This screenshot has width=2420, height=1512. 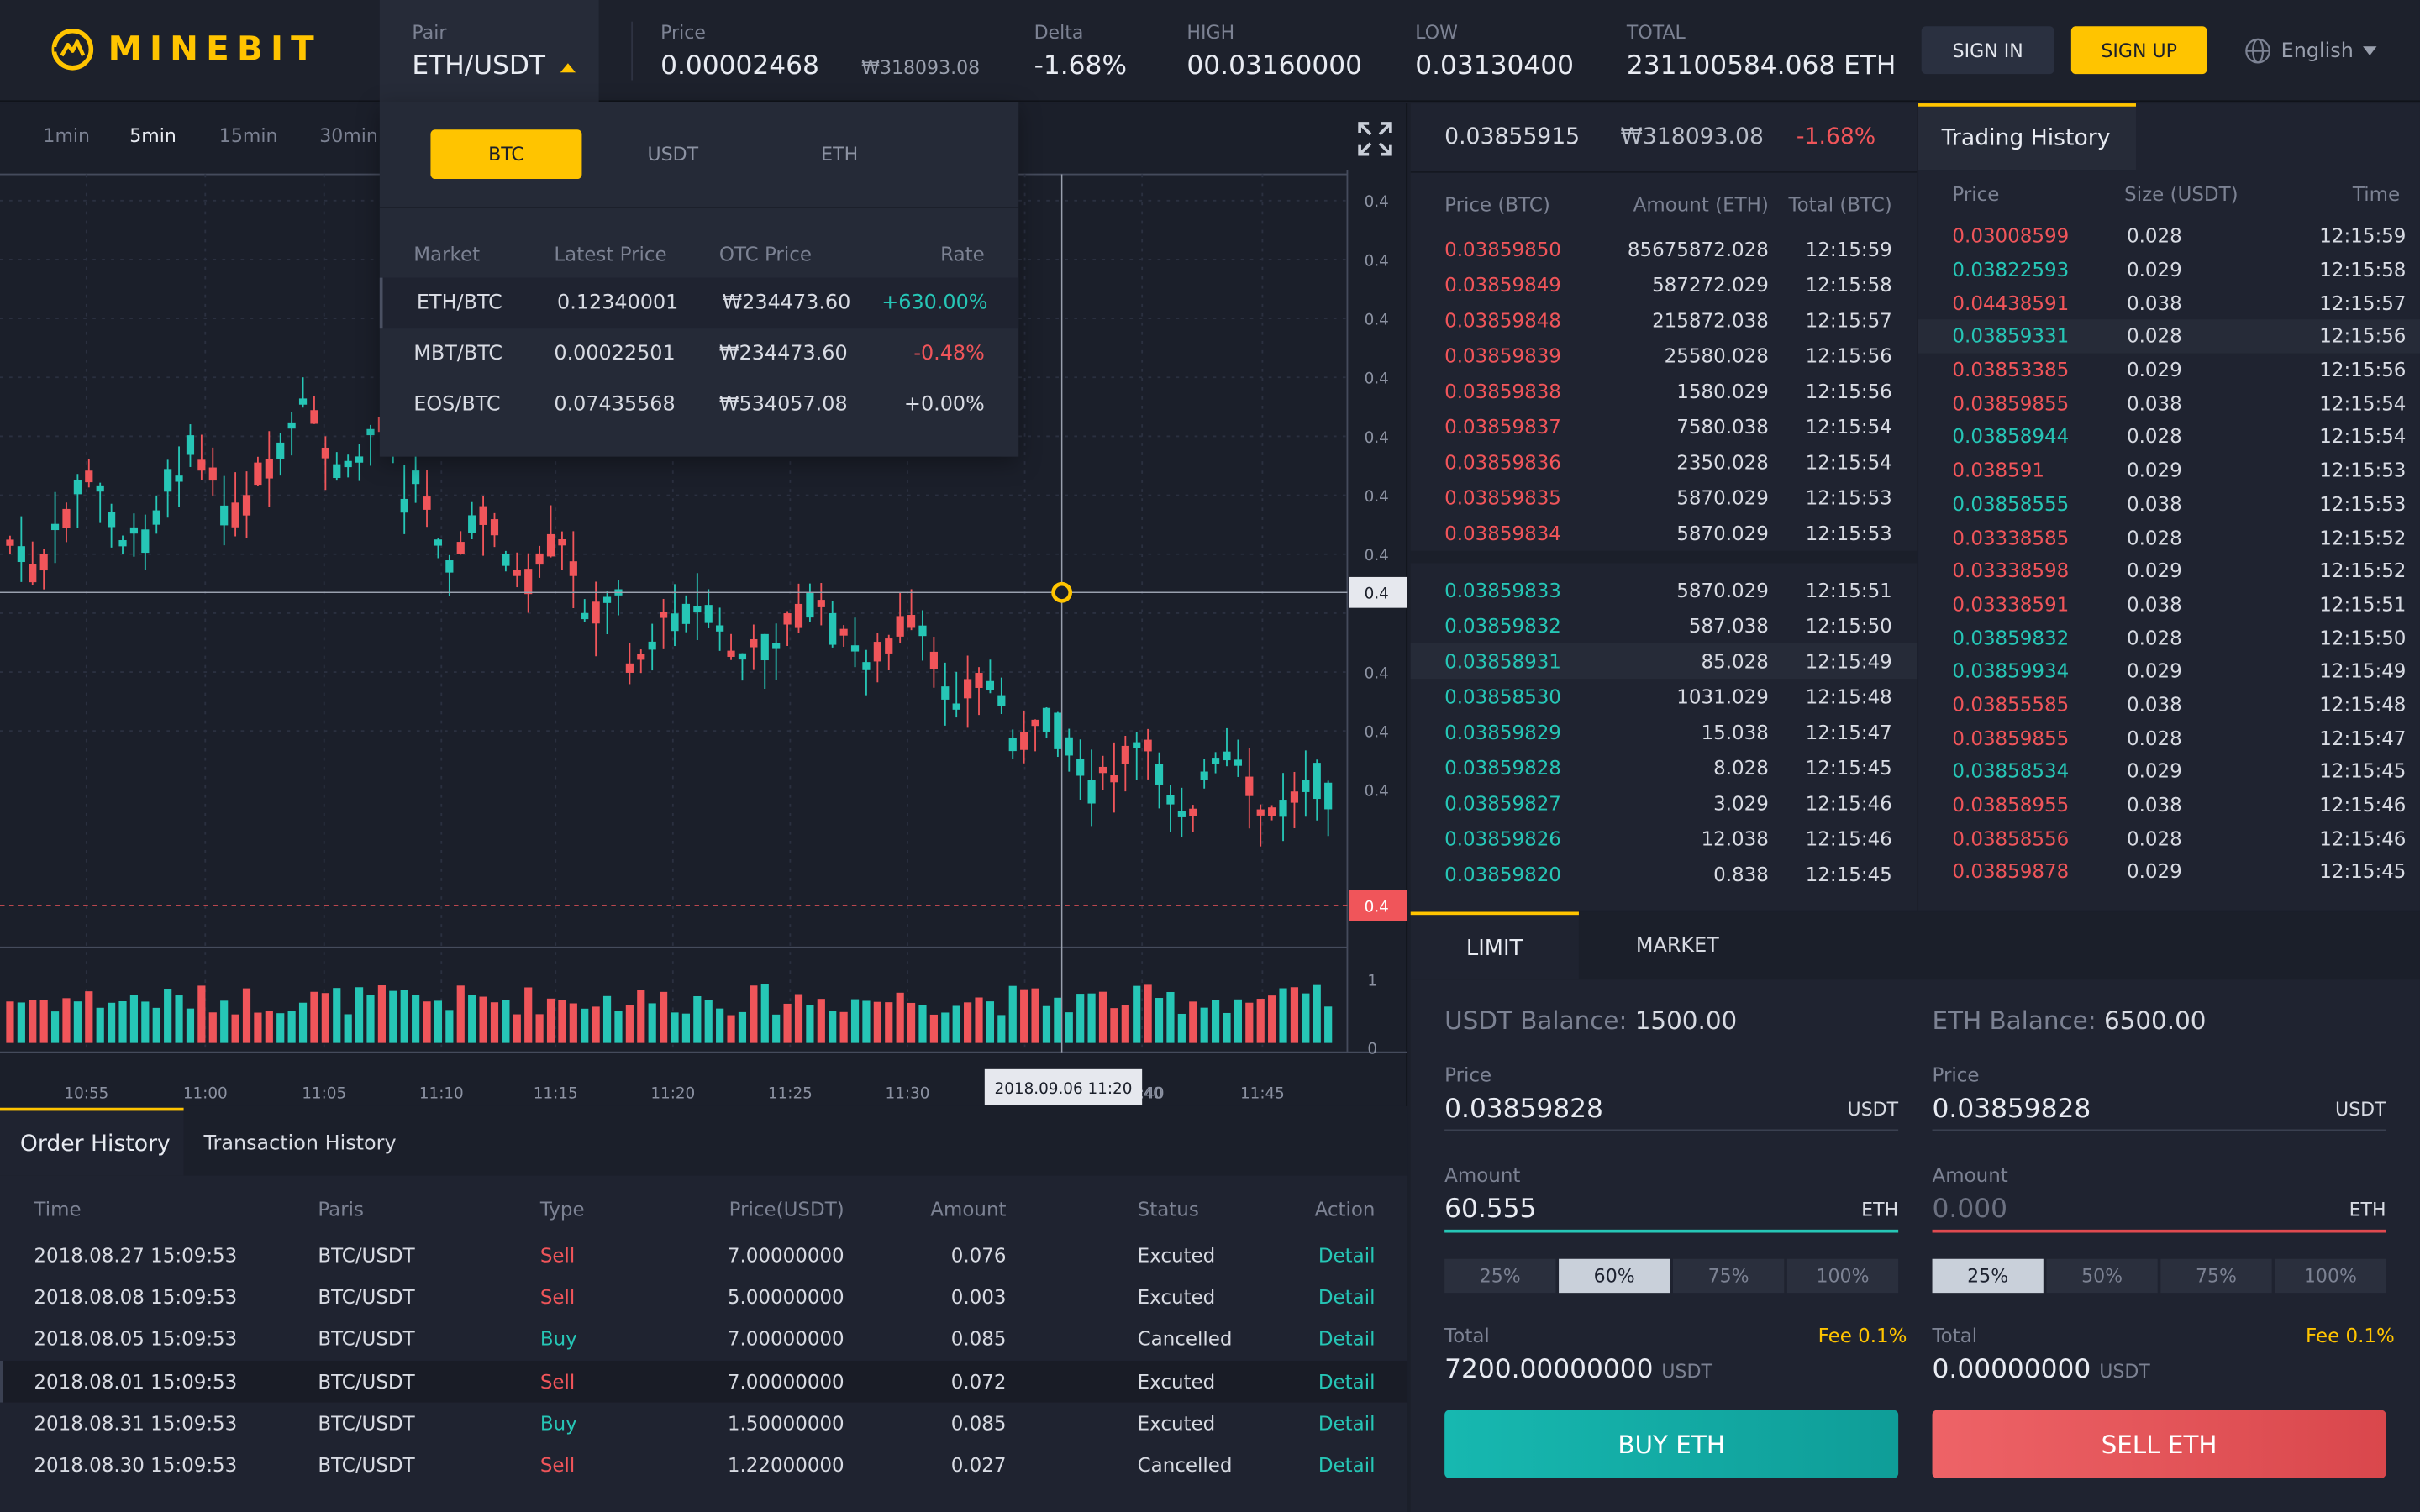 I want to click on sign-up-button: SIGN UP, so click(x=2139, y=50).